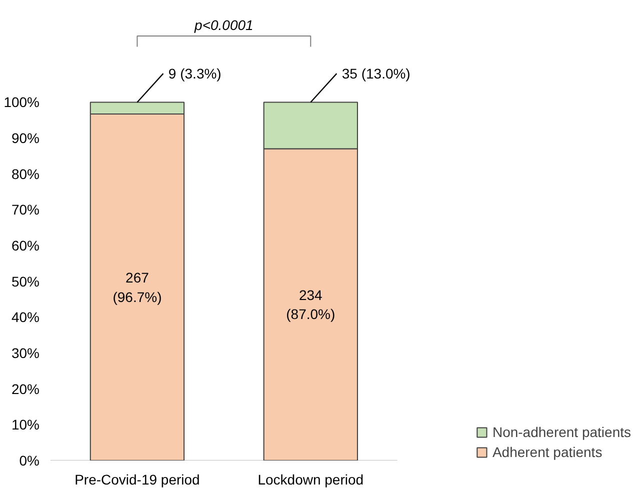 The image size is (638, 493). What do you see at coordinates (25, 174) in the screenshot?
I see `y-tick-label: 80%` at bounding box center [25, 174].